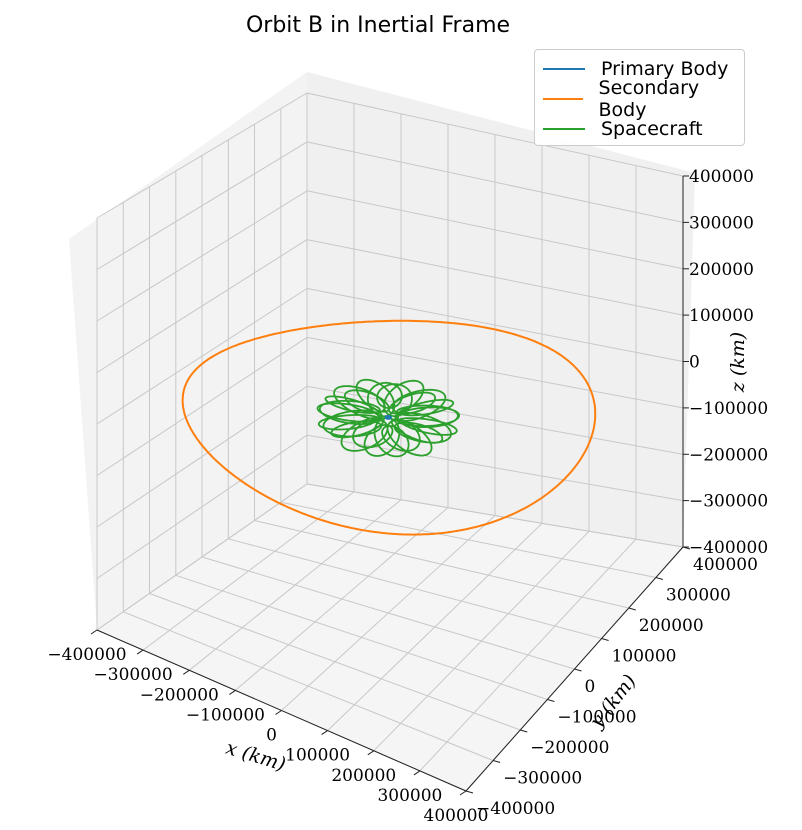  What do you see at coordinates (363, 776) in the screenshot?
I see `x-tick-label: 200000` at bounding box center [363, 776].